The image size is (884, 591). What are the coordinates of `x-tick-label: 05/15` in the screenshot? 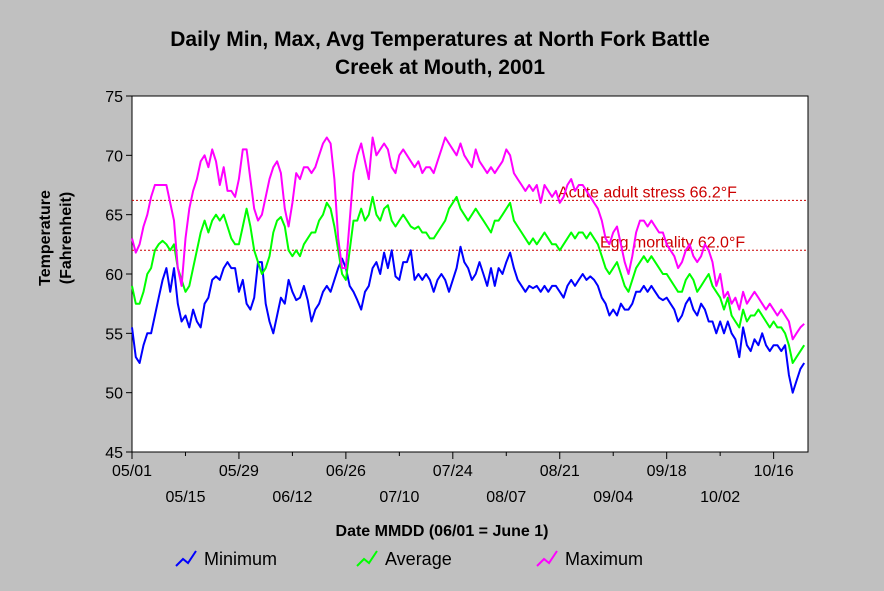 It's located at (185, 497).